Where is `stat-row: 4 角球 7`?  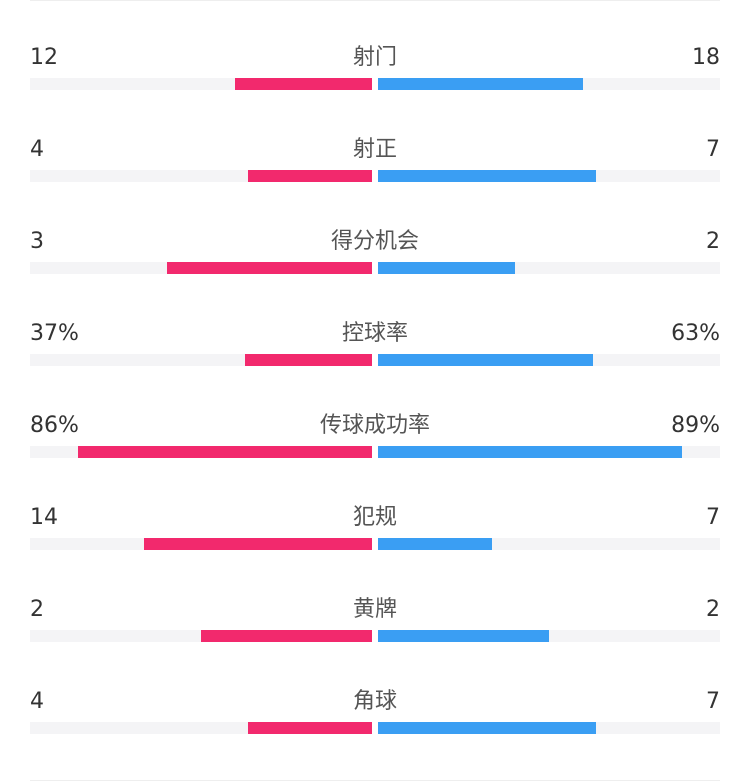
stat-row: 4 角球 7 is located at coordinates (375, 728).